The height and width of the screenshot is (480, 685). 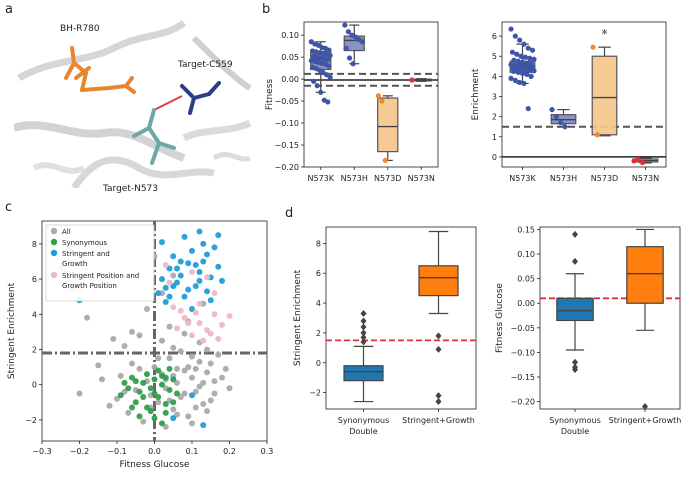 I want to click on y-axis-label: Fitness Glucose, so click(x=500, y=318).